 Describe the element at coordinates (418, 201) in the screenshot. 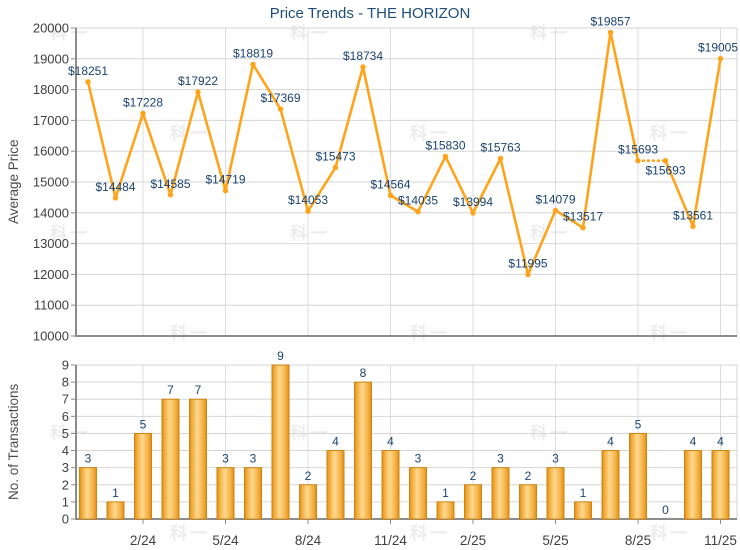

I see `price-point-label: $14035` at that location.